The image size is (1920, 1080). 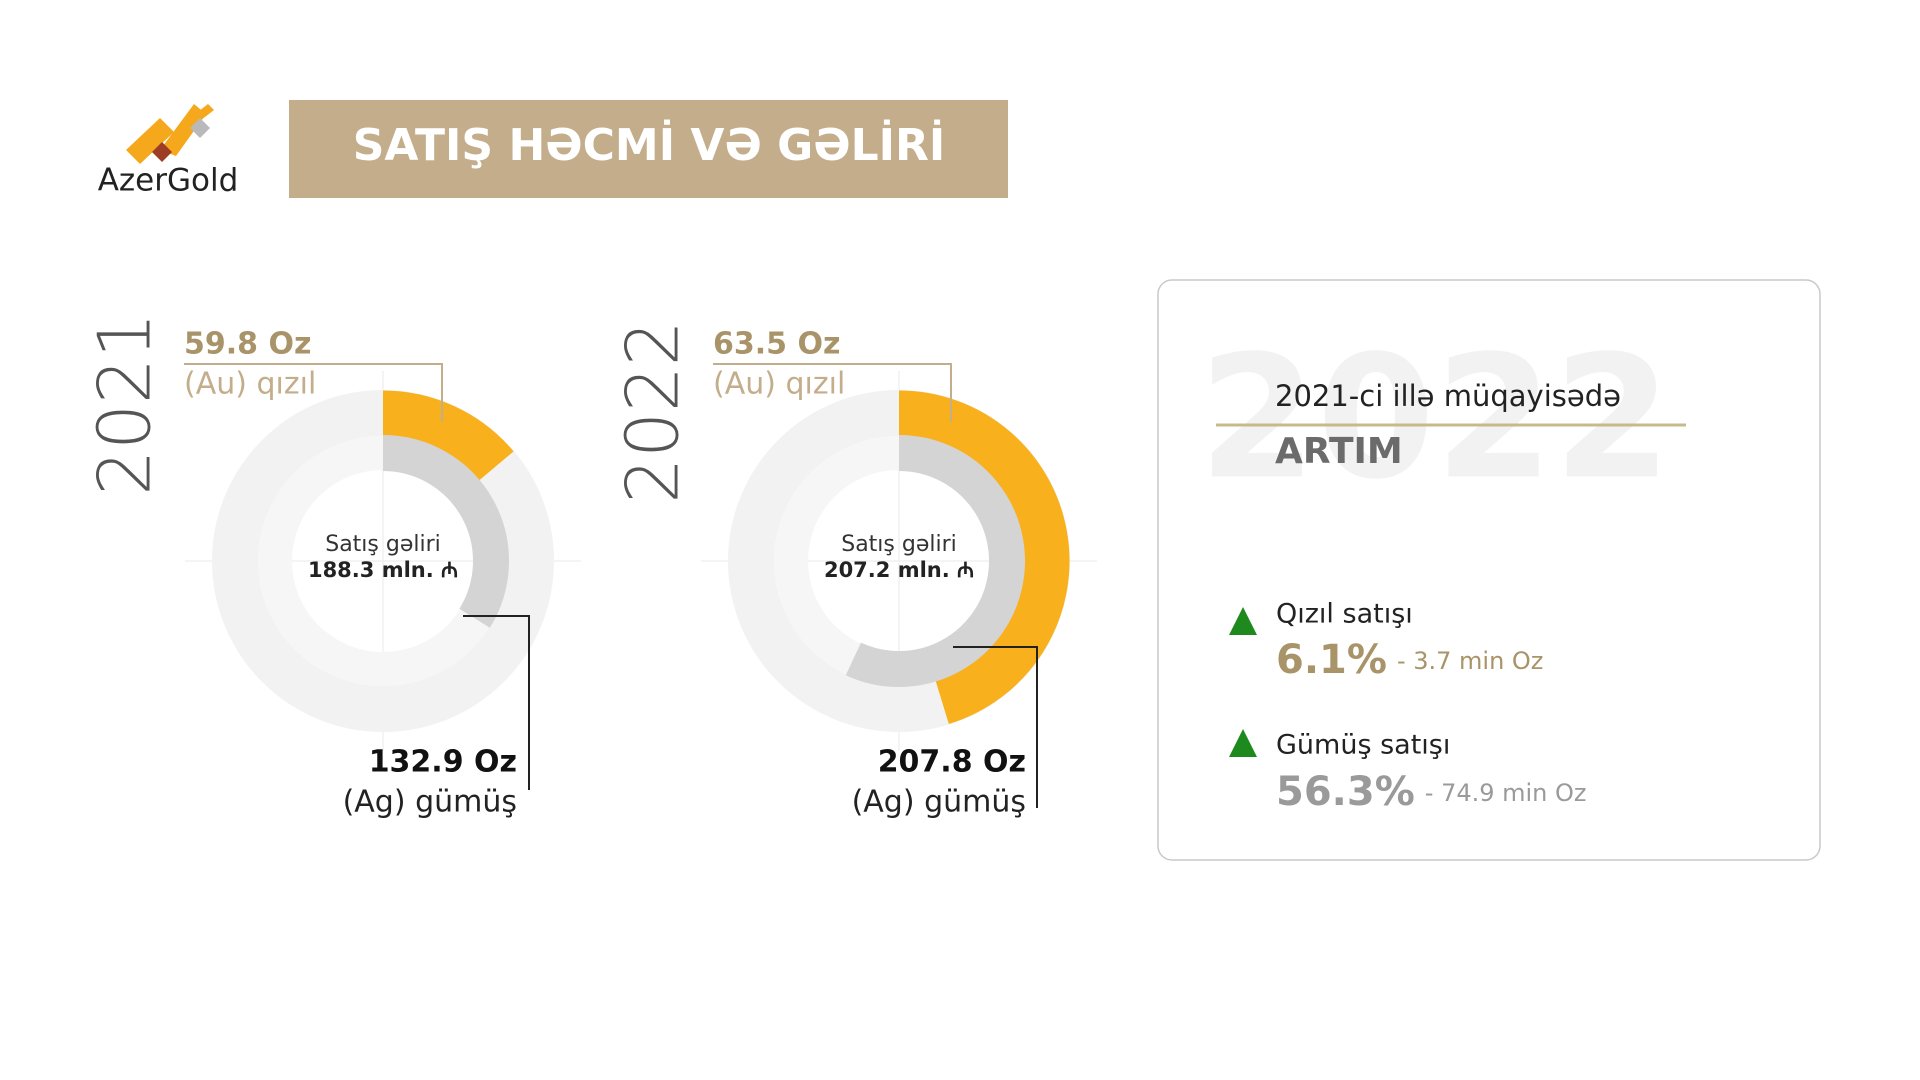 What do you see at coordinates (1506, 793) in the screenshot?
I see `detail: - 74.9 min Oz` at bounding box center [1506, 793].